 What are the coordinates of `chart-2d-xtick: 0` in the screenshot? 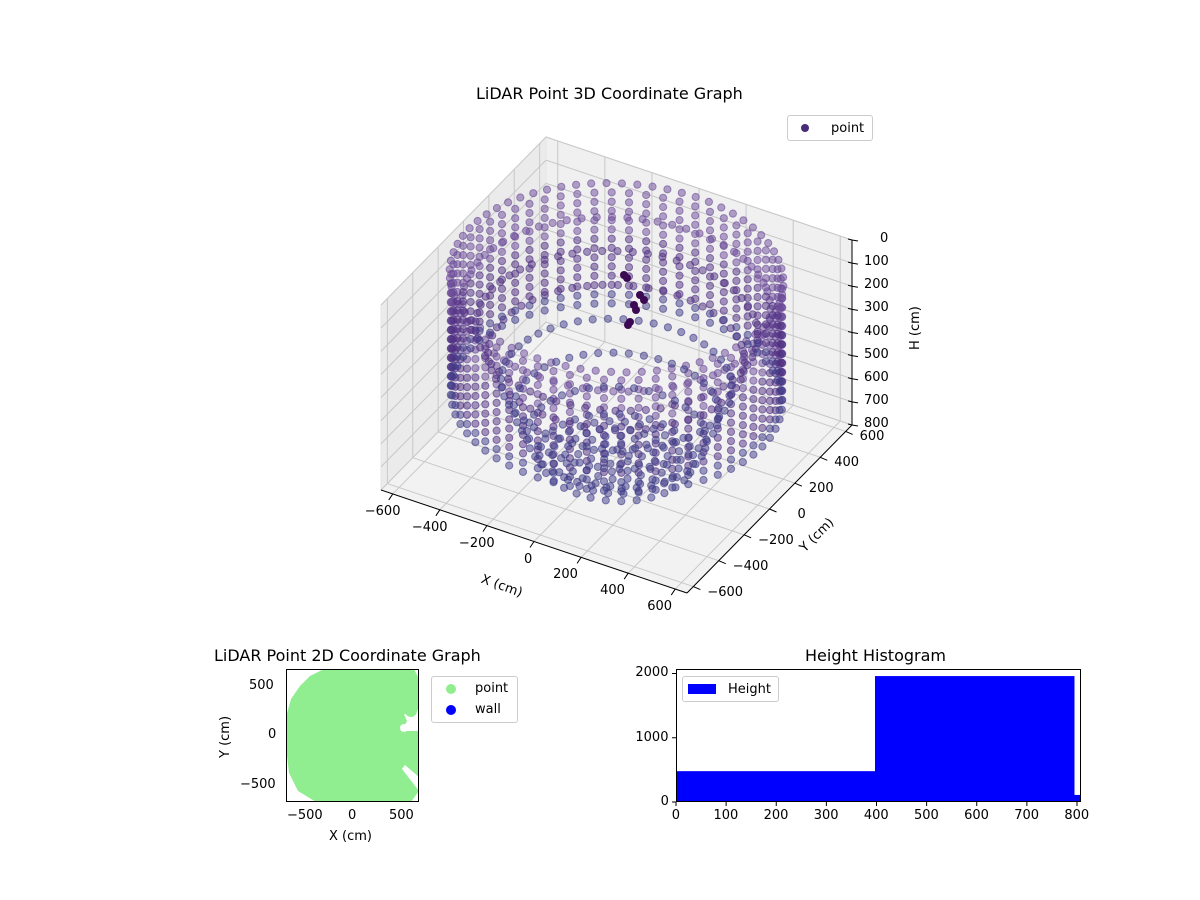 It's located at (352, 815).